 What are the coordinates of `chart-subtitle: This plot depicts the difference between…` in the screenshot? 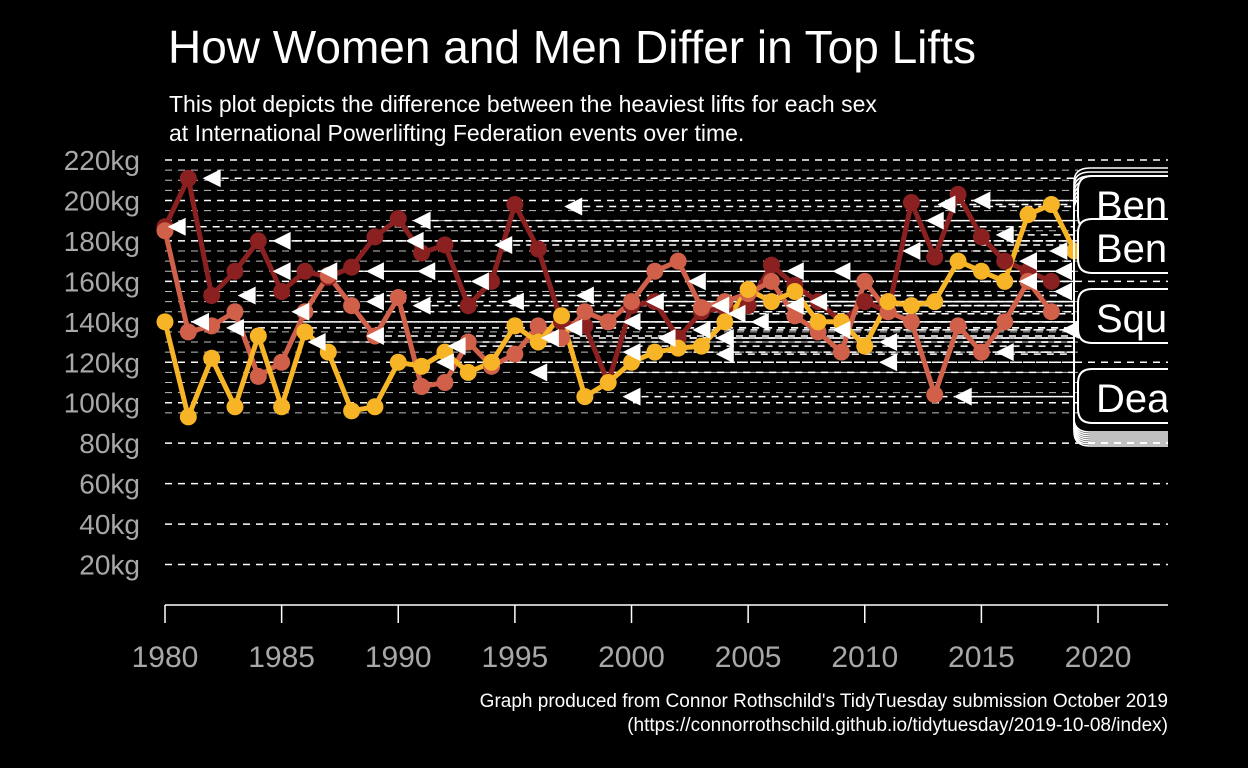 It's located at (523, 119).